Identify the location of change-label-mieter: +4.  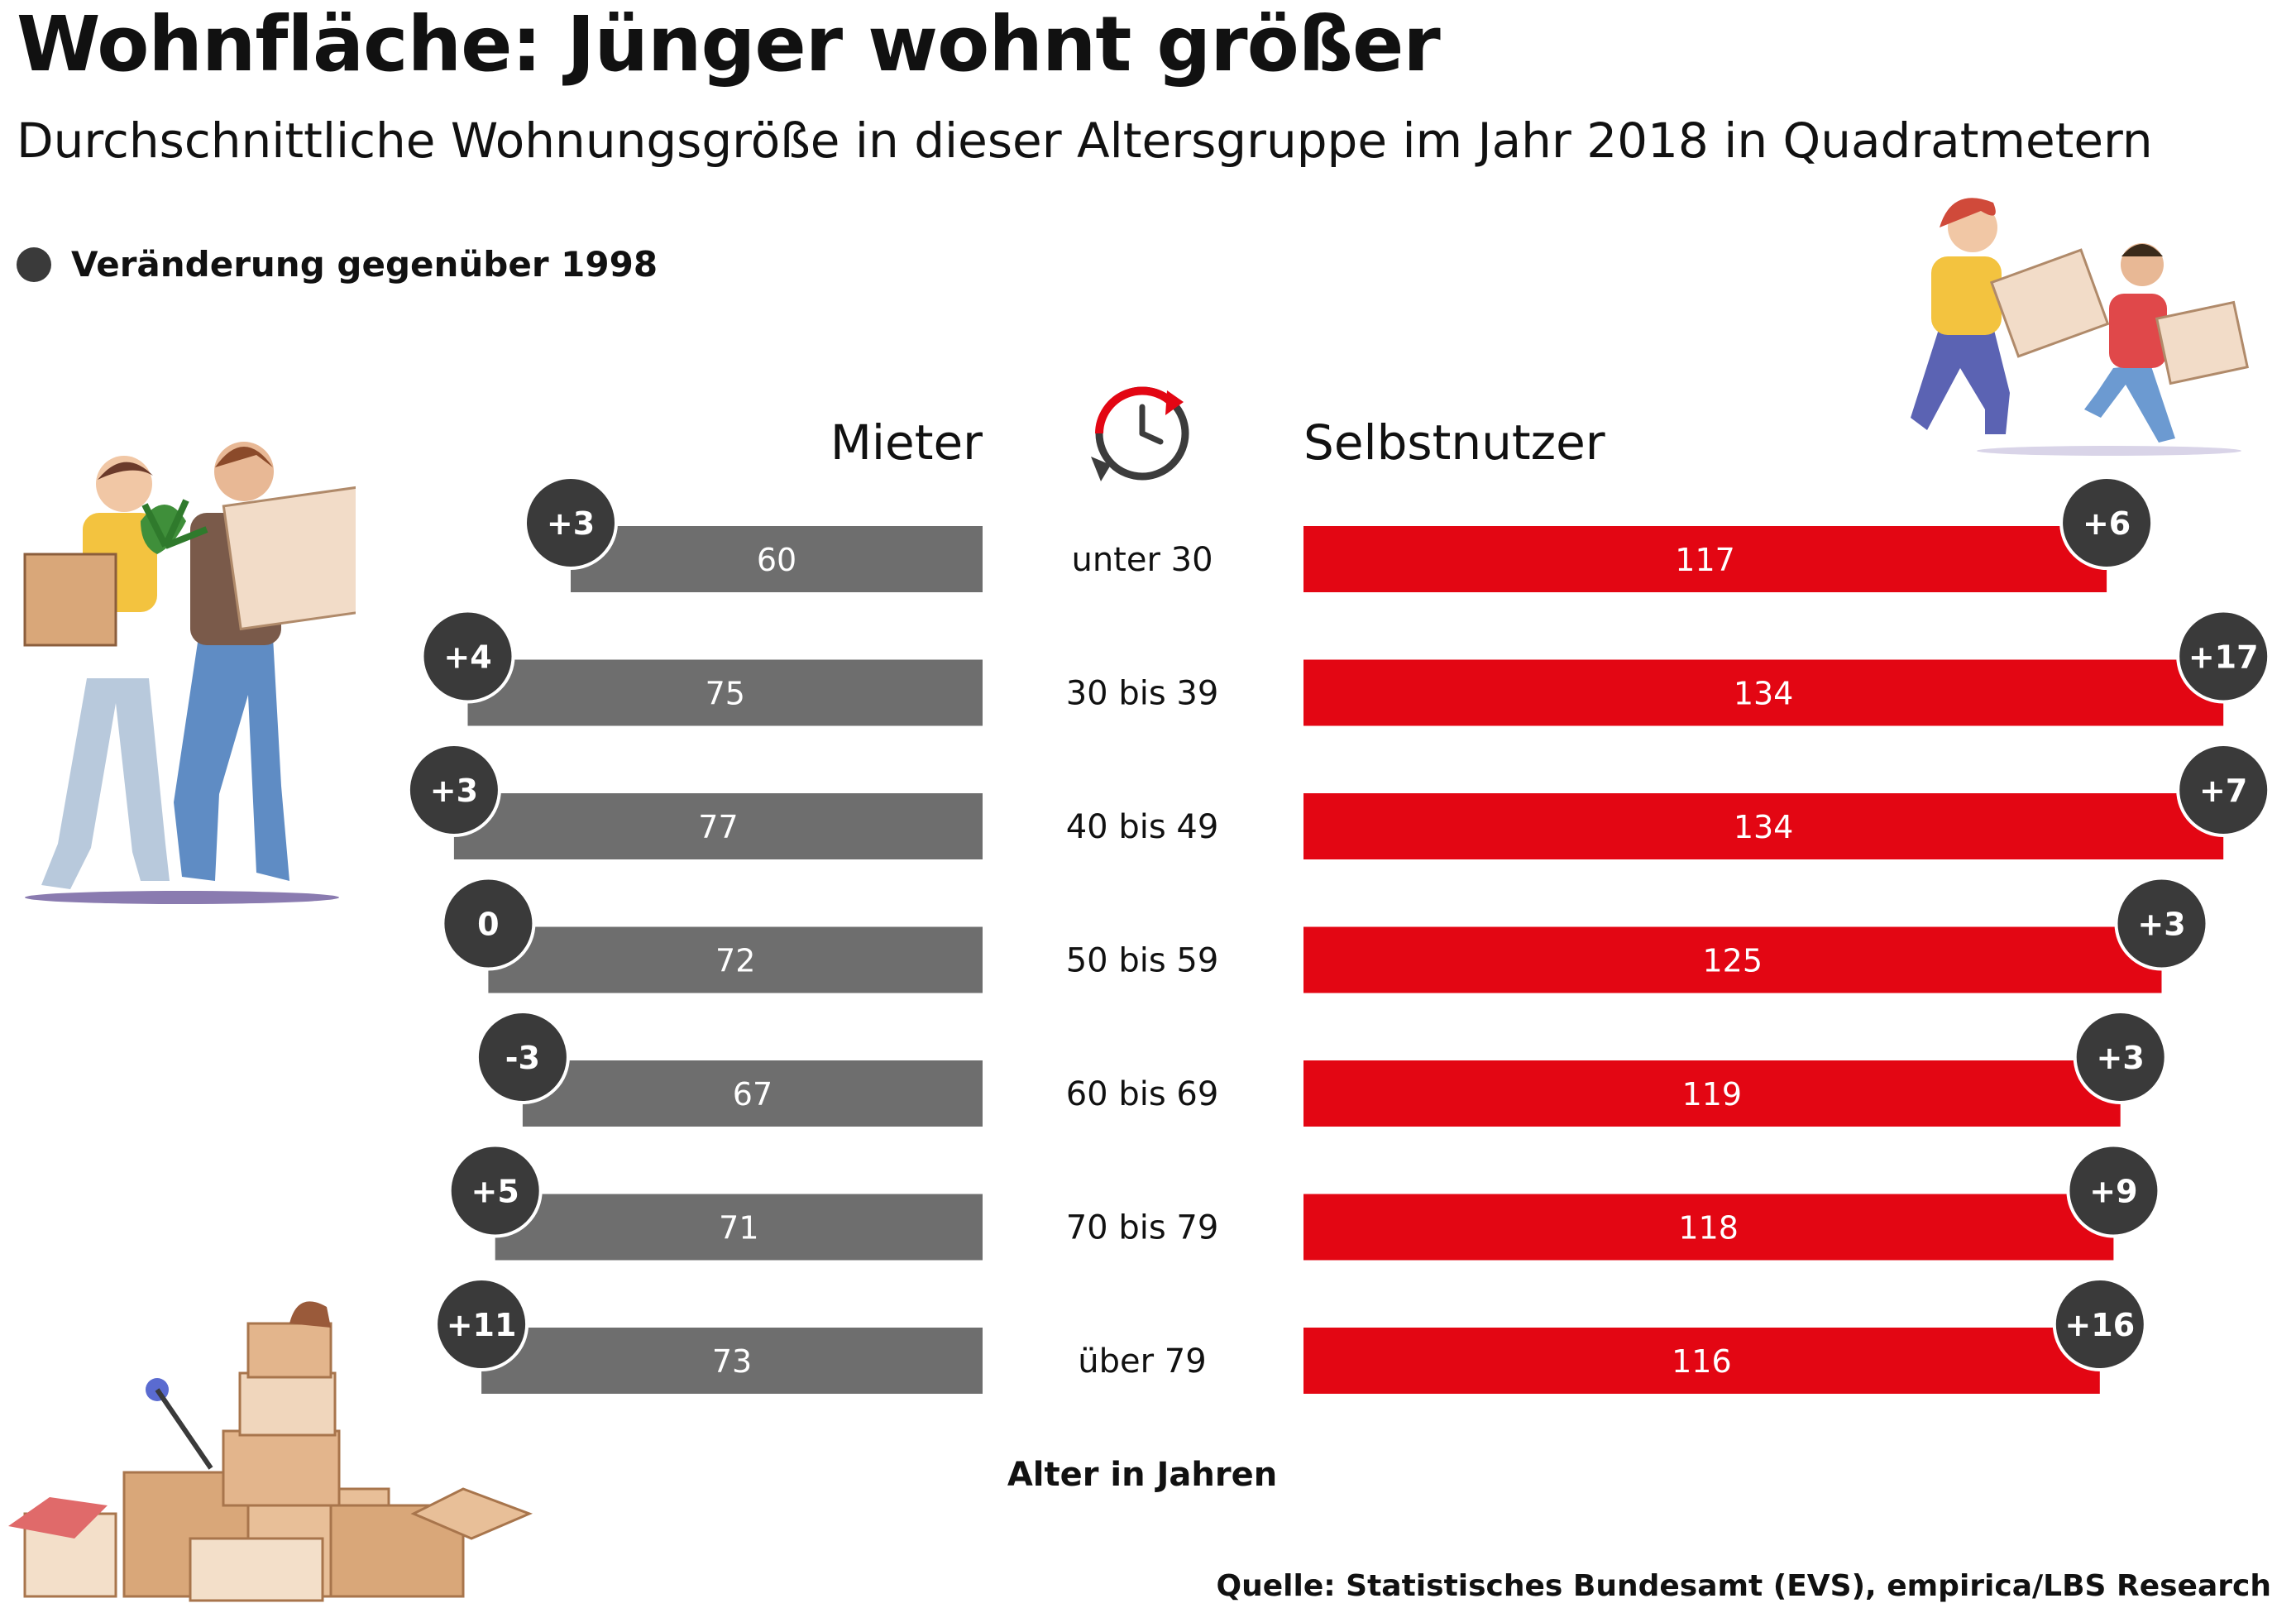
(467, 657).